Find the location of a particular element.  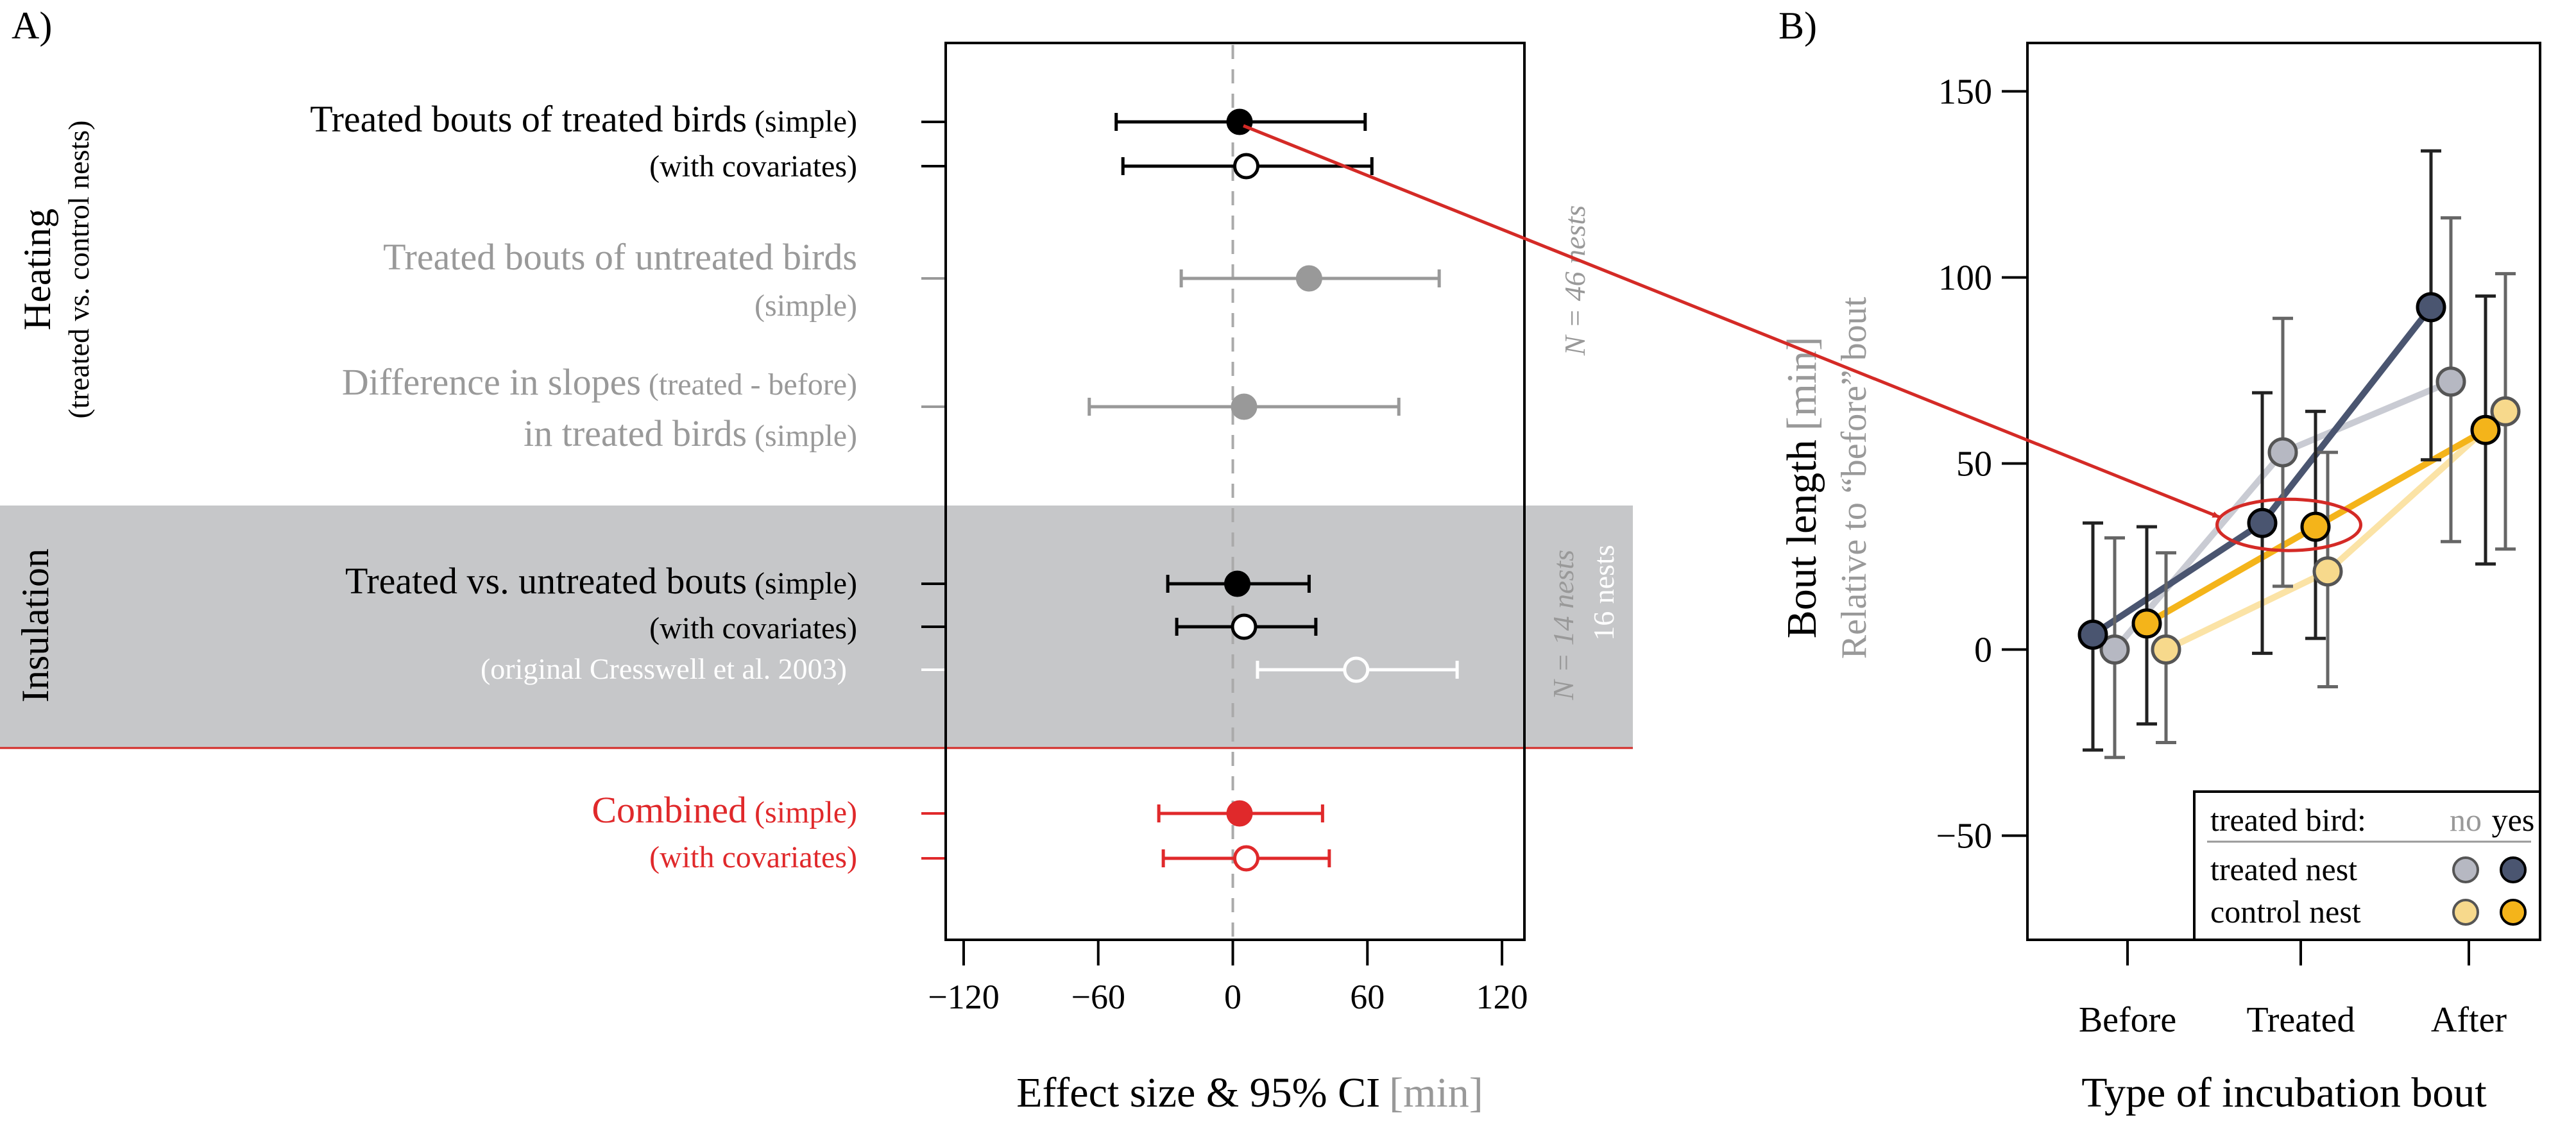

row-label-note: (treated - before) is located at coordinates (749, 385).